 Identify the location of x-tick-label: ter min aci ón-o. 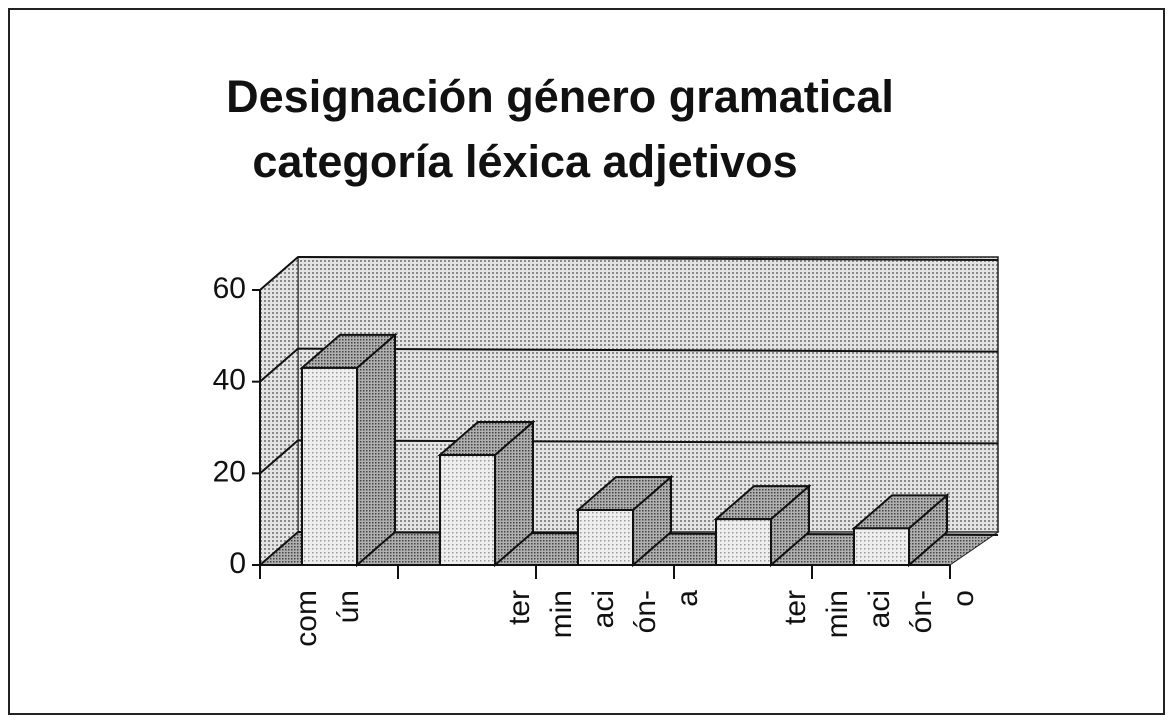
(879, 614).